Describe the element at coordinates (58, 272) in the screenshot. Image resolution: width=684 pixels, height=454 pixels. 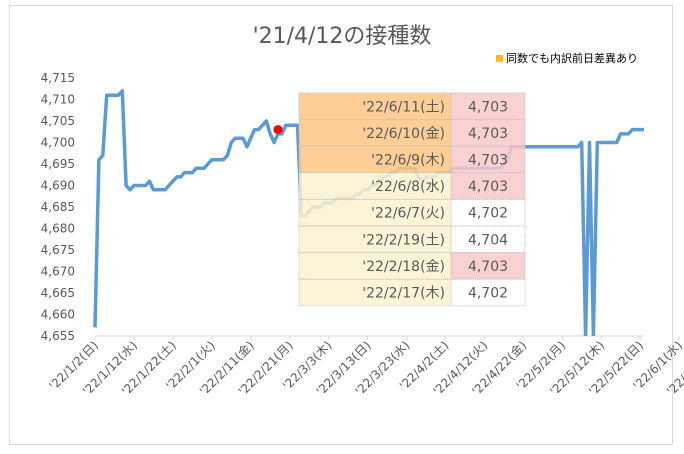
I see `y-tick-label: 4,670` at that location.